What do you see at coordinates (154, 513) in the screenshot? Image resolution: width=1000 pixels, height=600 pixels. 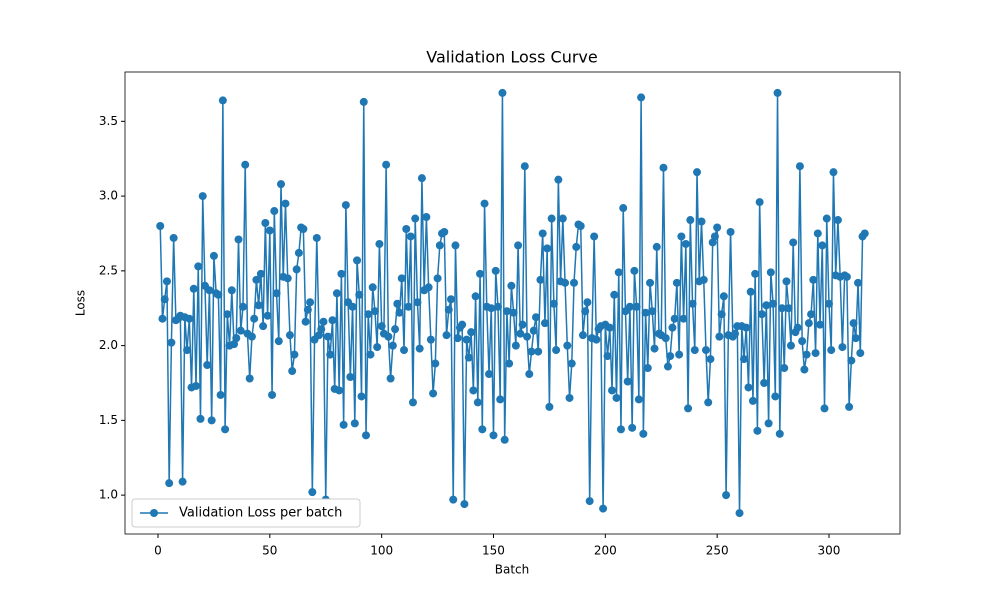 I see `legend-marker` at bounding box center [154, 513].